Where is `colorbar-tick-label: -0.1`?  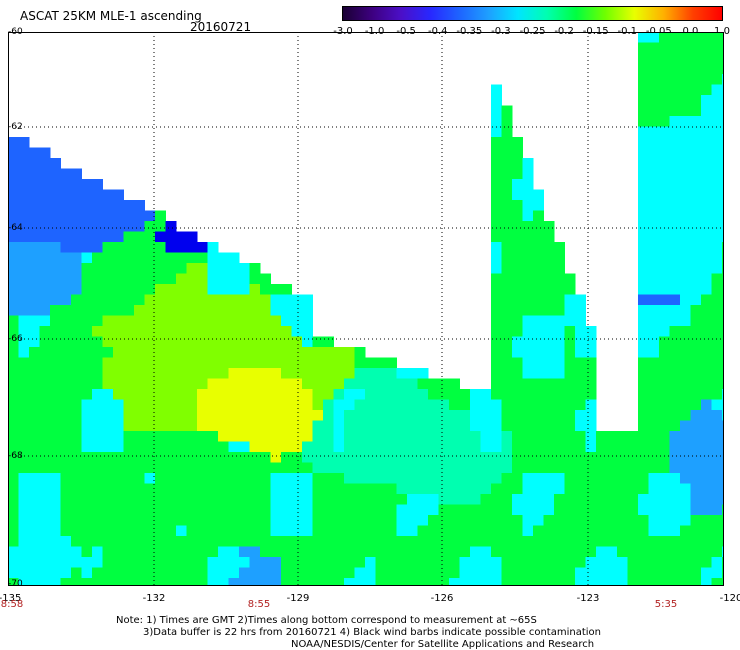 colorbar-tick-label: -0.1 is located at coordinates (627, 31).